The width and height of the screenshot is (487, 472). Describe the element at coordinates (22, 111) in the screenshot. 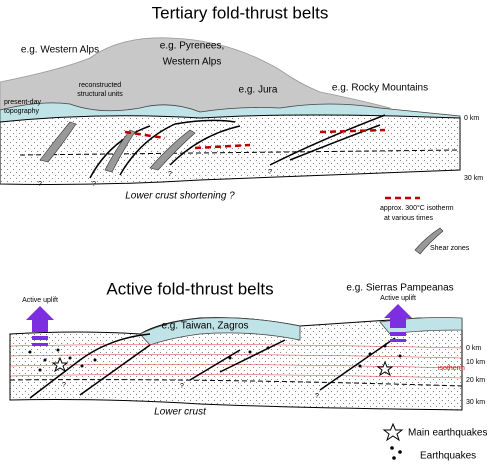

I see `note: topography` at that location.